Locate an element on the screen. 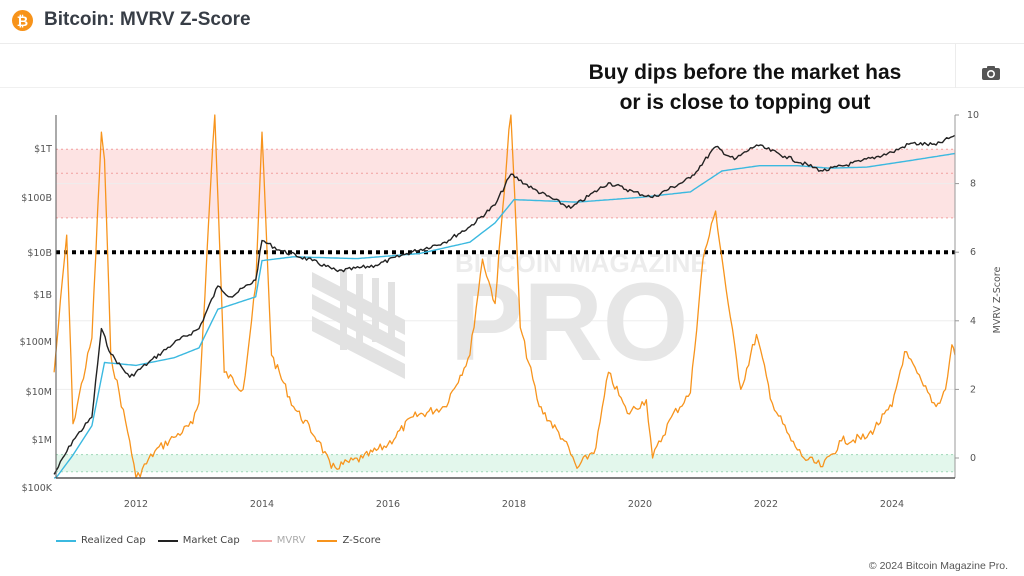 The height and width of the screenshot is (576, 1024). y-right-tick: 2 is located at coordinates (973, 389).